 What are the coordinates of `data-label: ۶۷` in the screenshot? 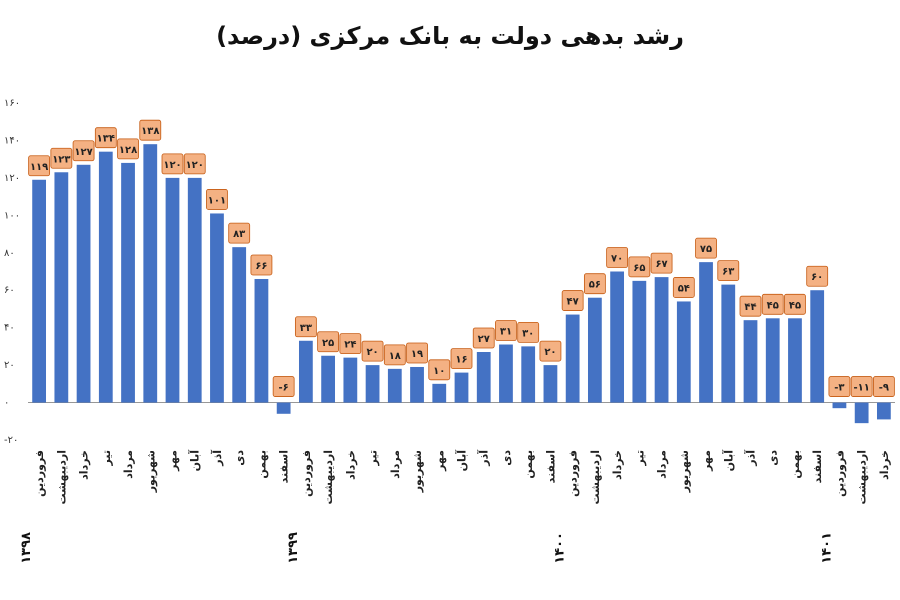 It's located at (661, 263).